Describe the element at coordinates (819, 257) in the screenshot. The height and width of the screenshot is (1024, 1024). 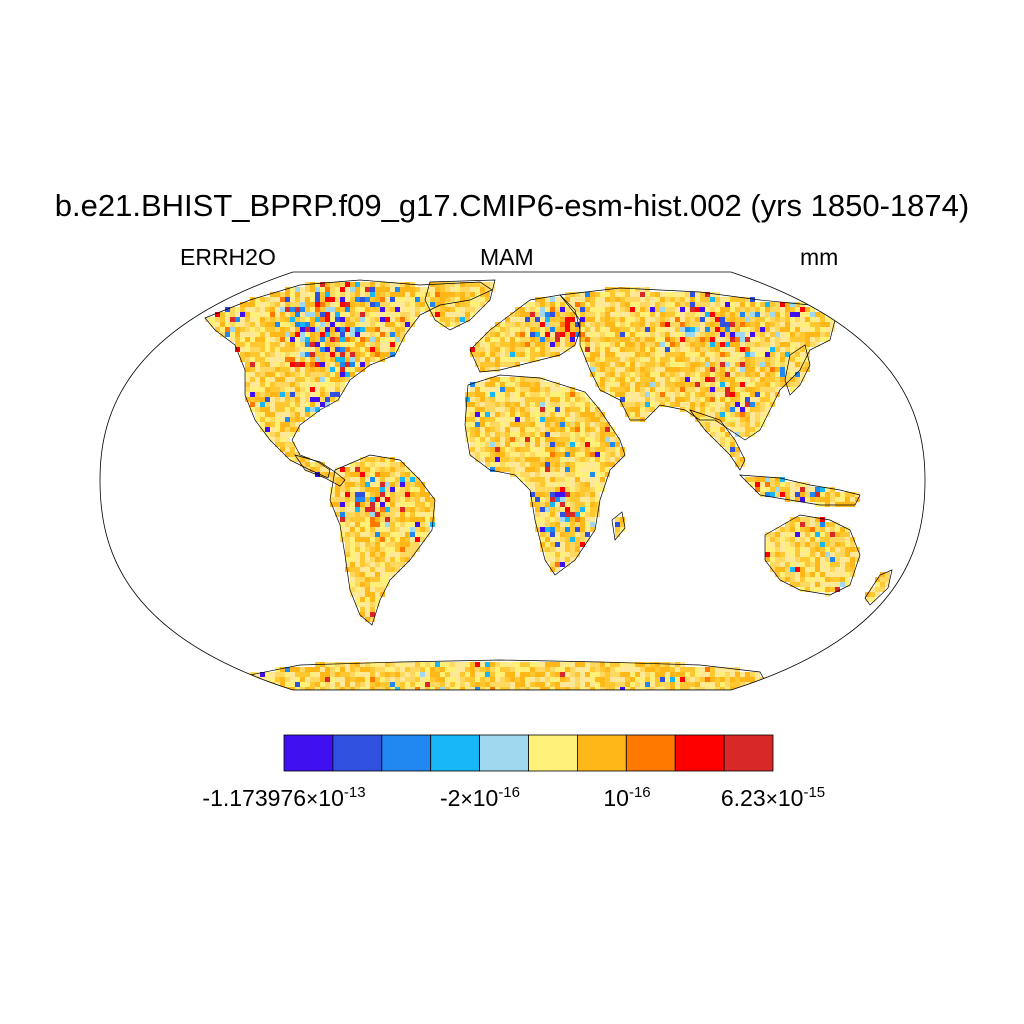
I see `units-label: mm` at that location.